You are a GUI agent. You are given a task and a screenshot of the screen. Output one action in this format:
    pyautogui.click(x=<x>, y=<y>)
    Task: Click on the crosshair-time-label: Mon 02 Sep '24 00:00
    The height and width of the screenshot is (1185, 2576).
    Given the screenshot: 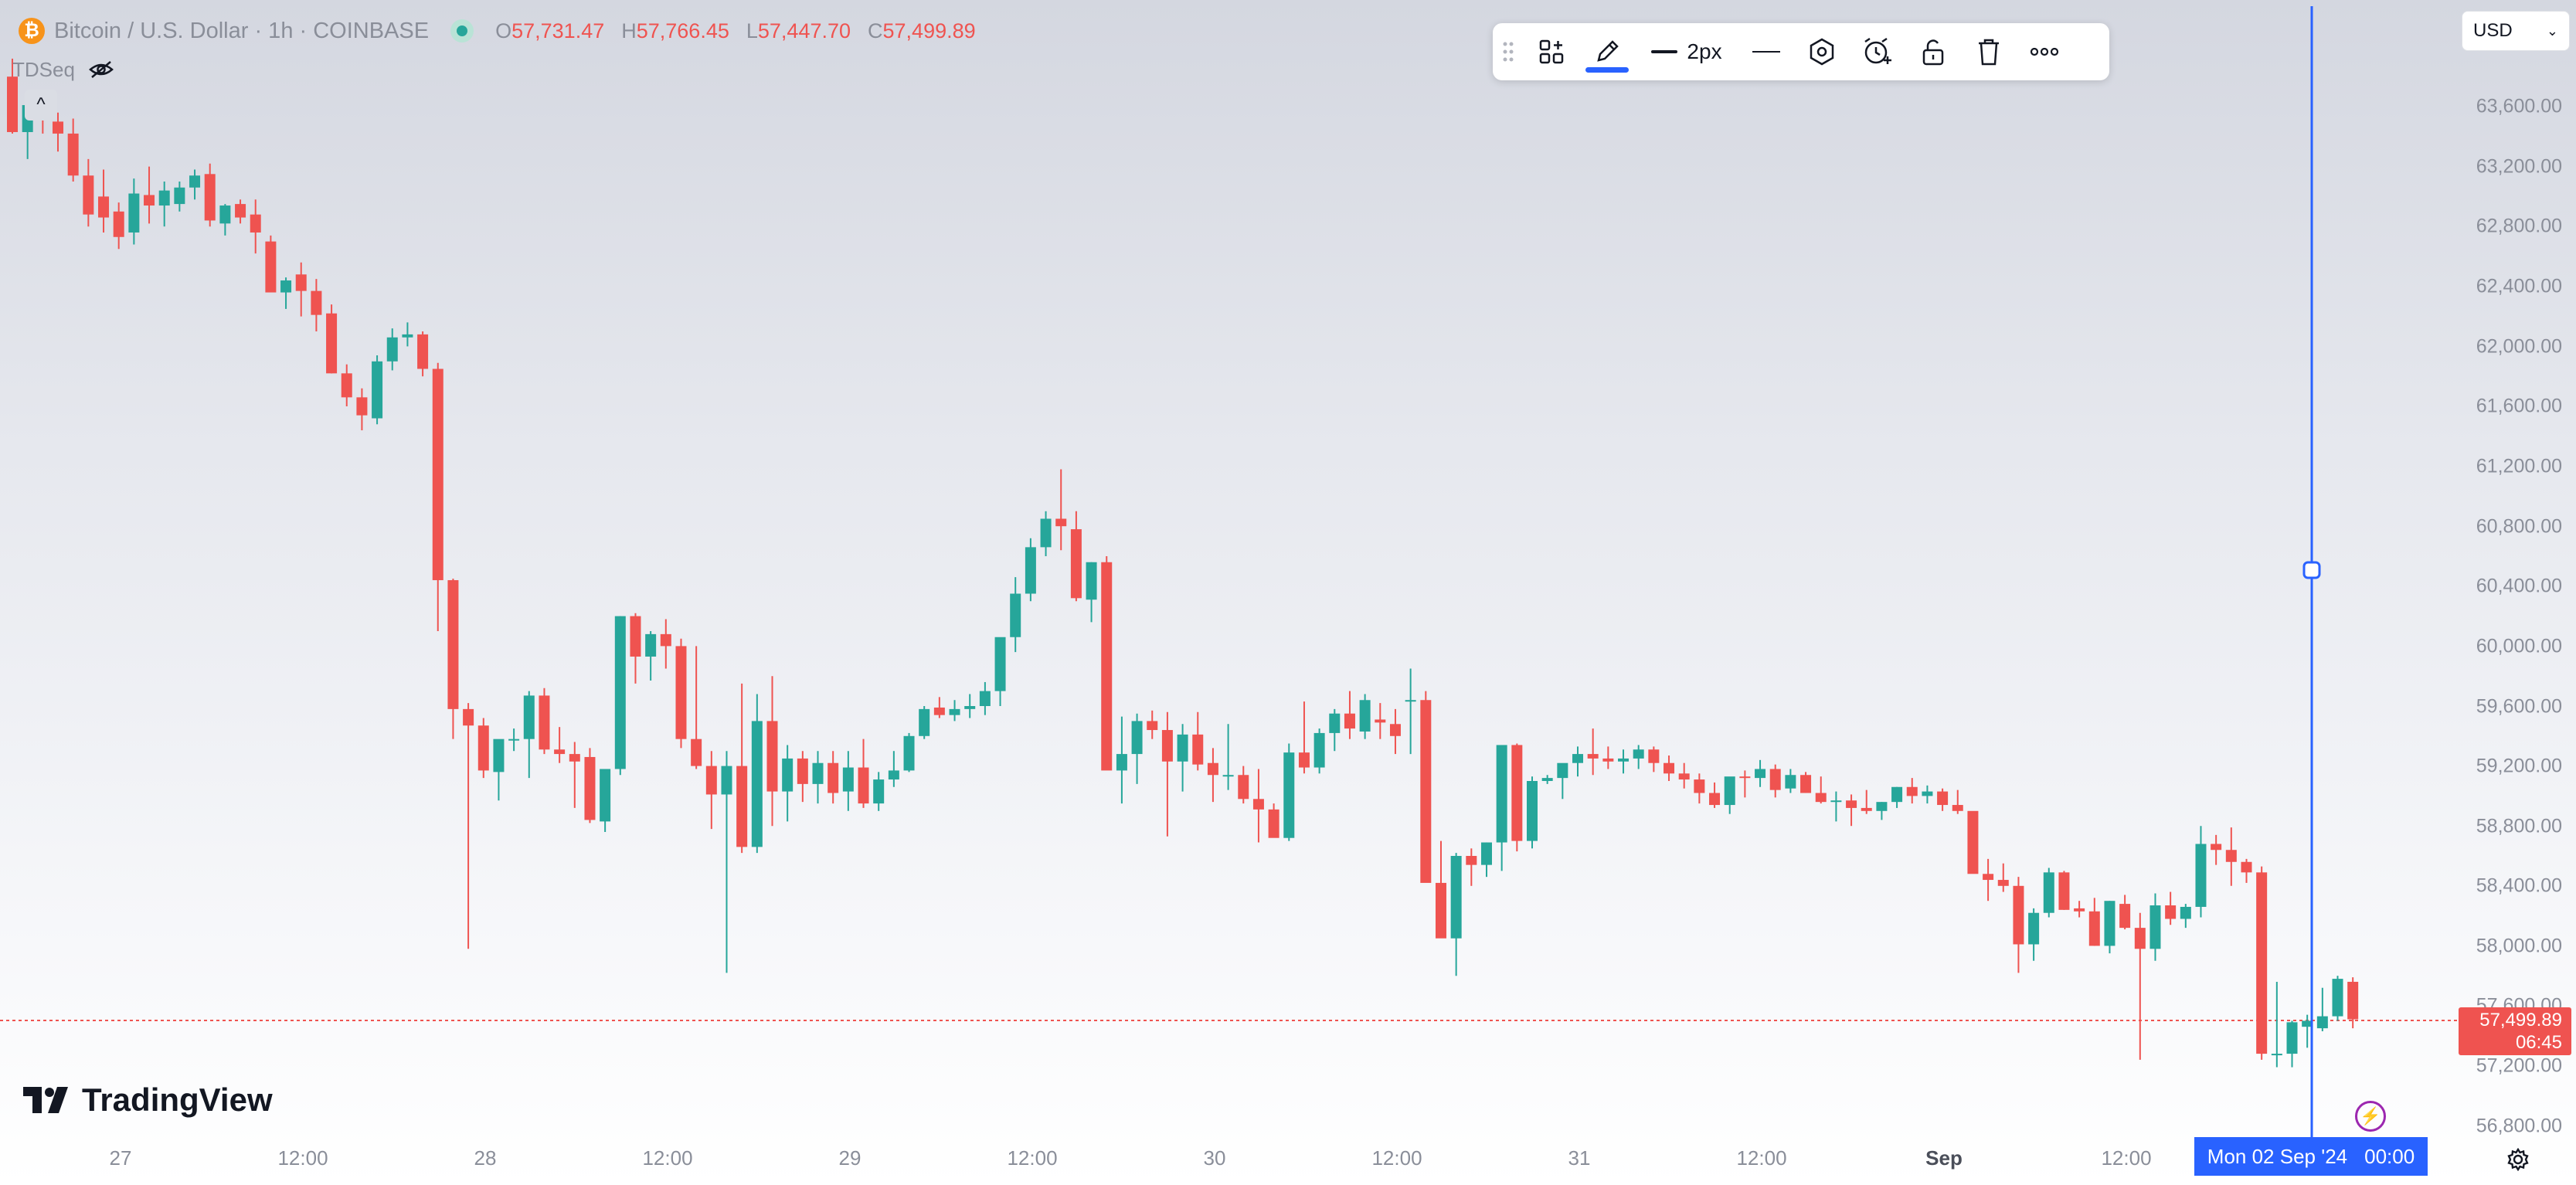 What is the action you would take?
    pyautogui.click(x=2311, y=1157)
    